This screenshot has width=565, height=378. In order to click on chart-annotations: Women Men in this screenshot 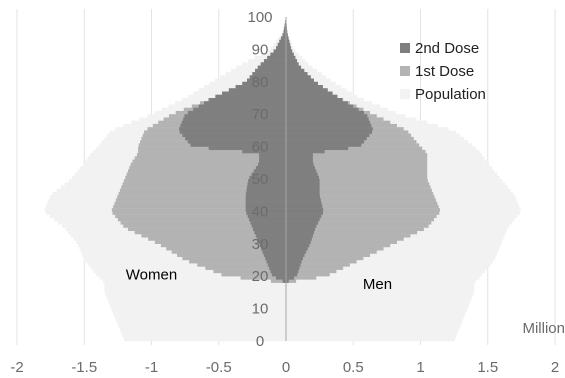, I will do `click(259, 279)`.